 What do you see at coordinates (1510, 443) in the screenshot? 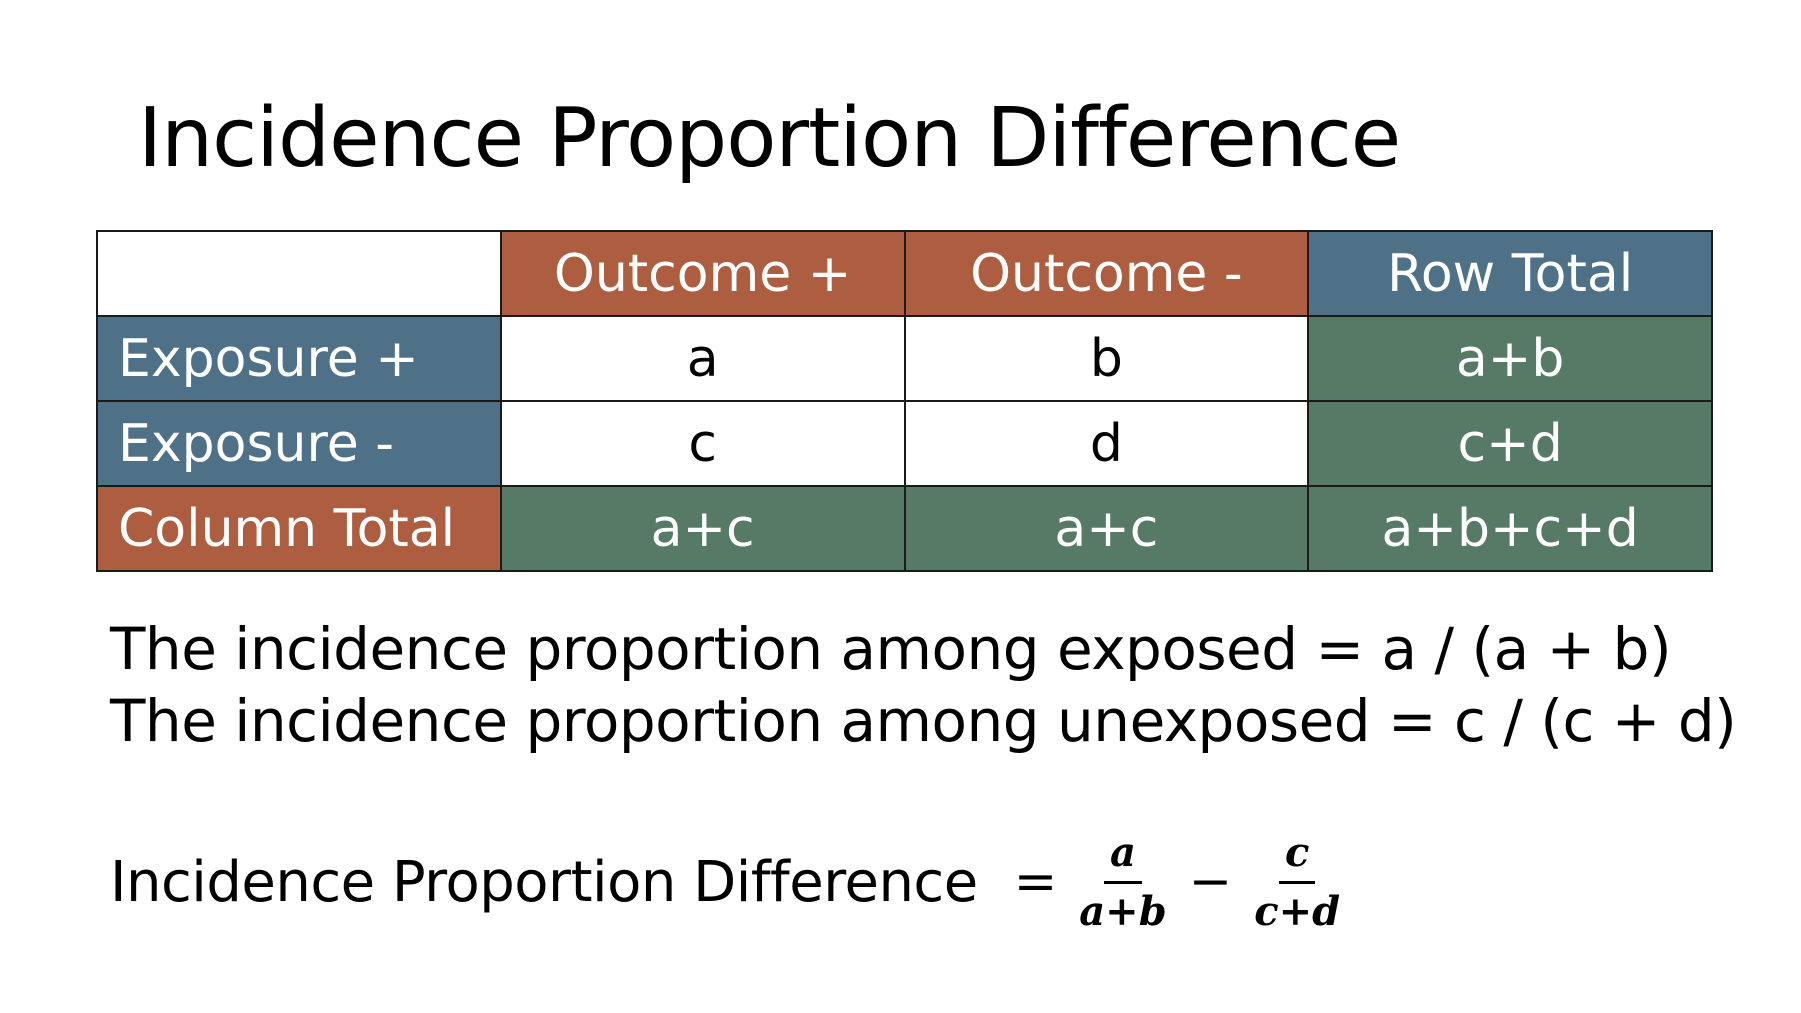
I see `cell-row-total-unexposed: c+d` at bounding box center [1510, 443].